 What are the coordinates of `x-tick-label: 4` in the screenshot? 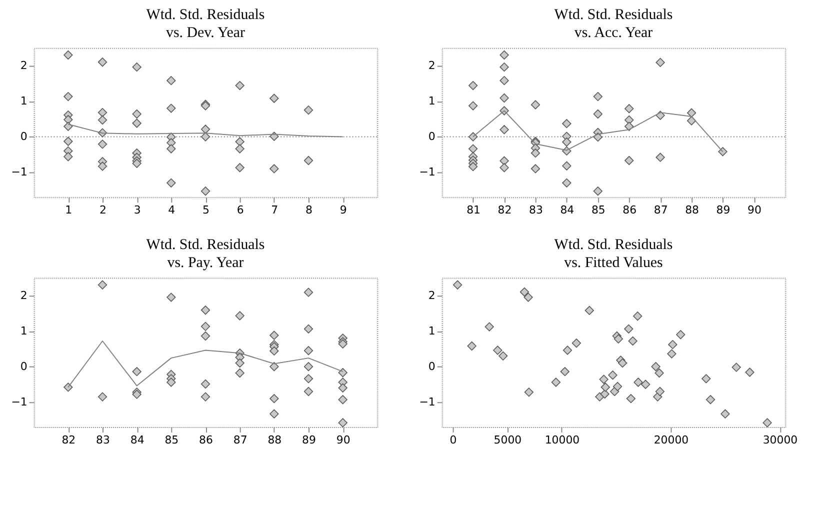 It's located at (172, 210).